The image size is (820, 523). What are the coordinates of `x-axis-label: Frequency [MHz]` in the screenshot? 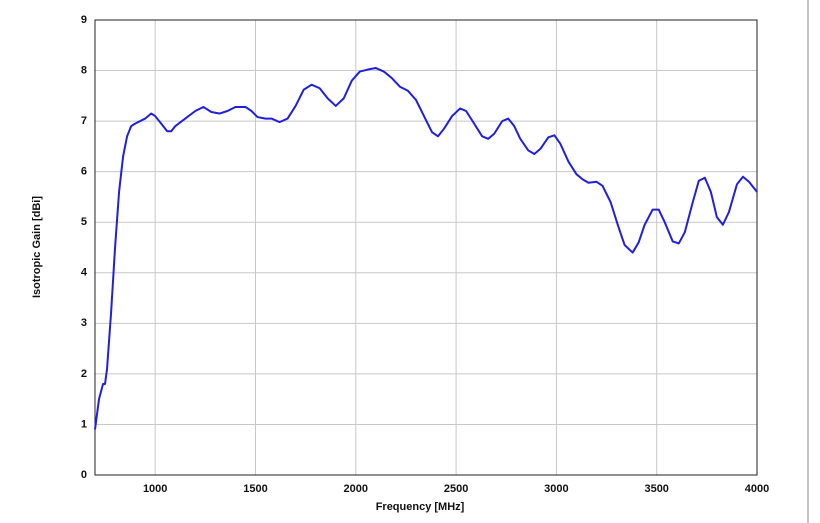 It's located at (420, 507).